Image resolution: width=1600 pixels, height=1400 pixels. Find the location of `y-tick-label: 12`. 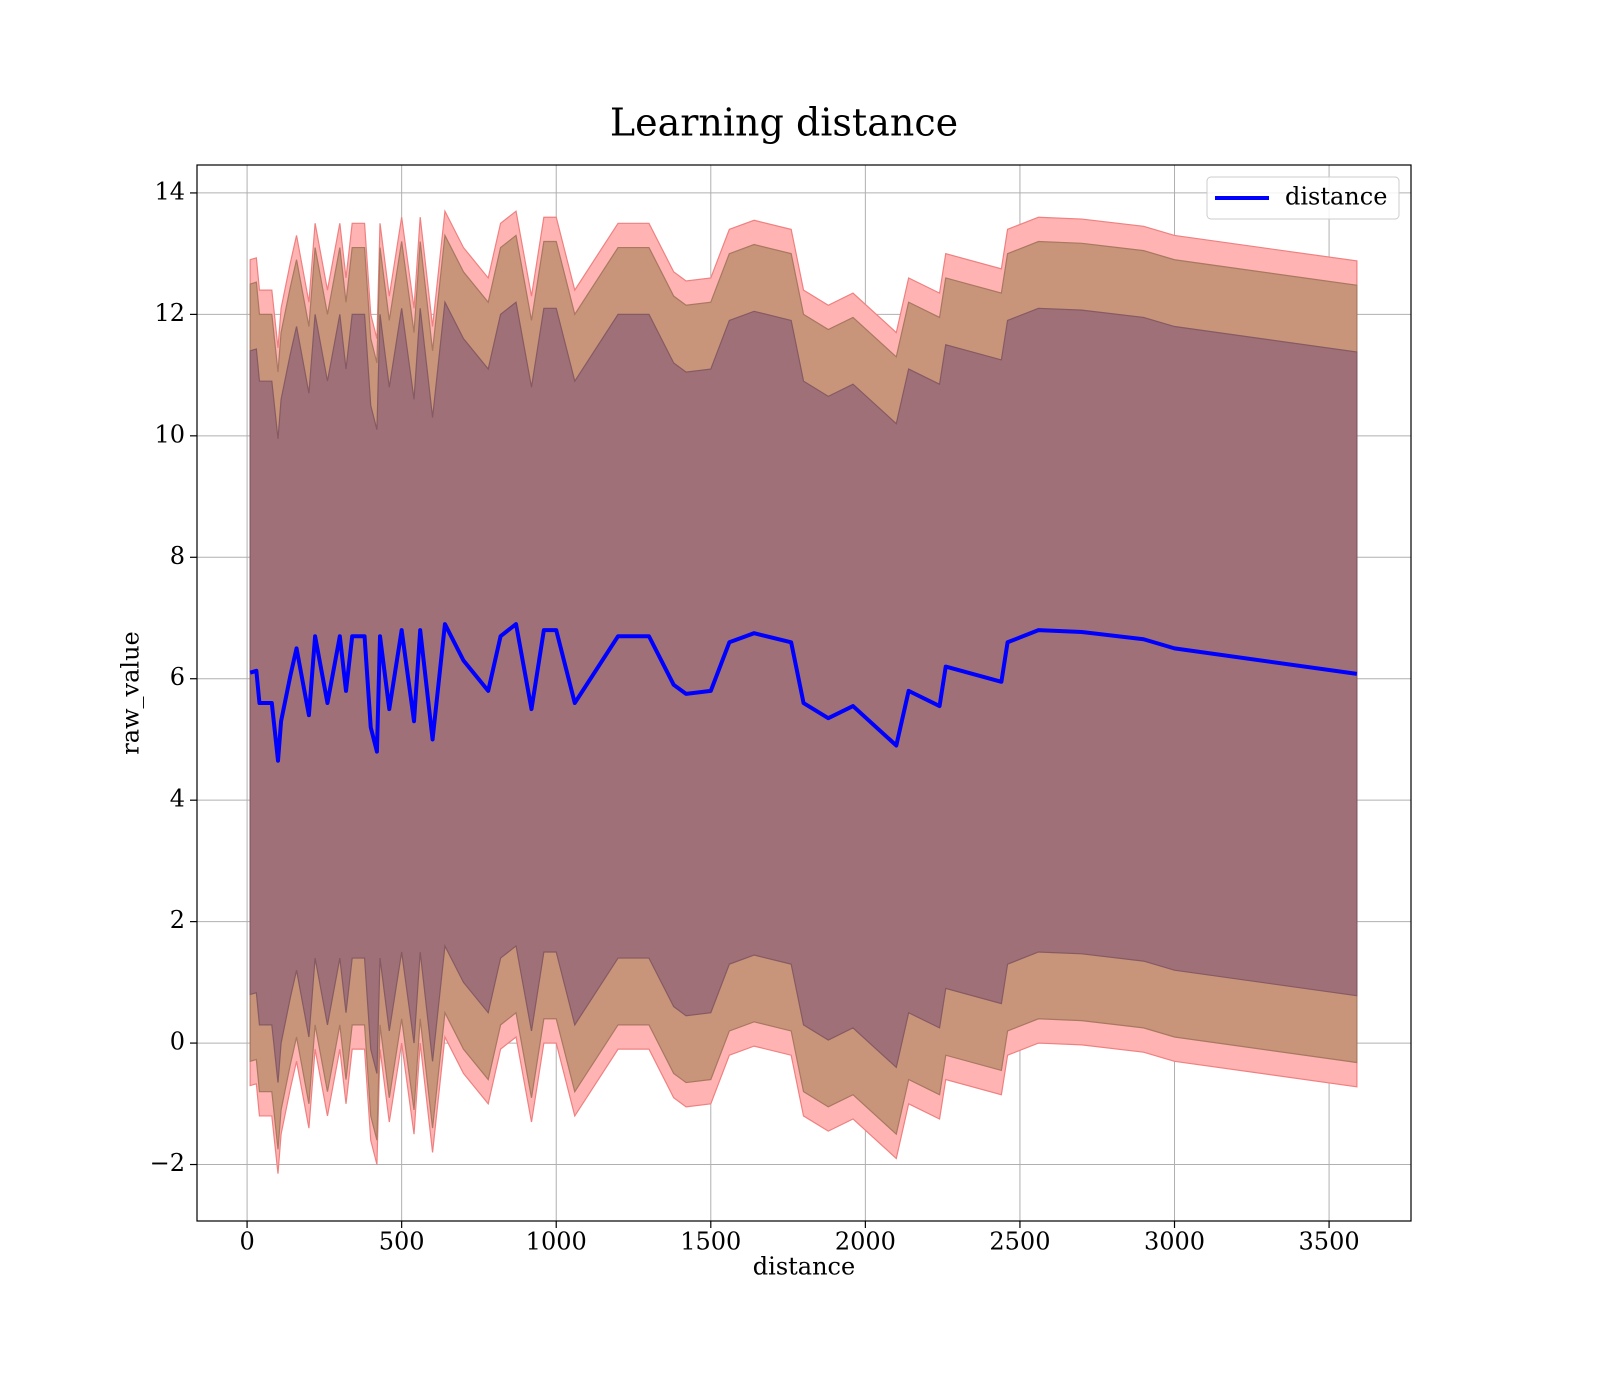

y-tick-label: 12 is located at coordinates (169, 313).